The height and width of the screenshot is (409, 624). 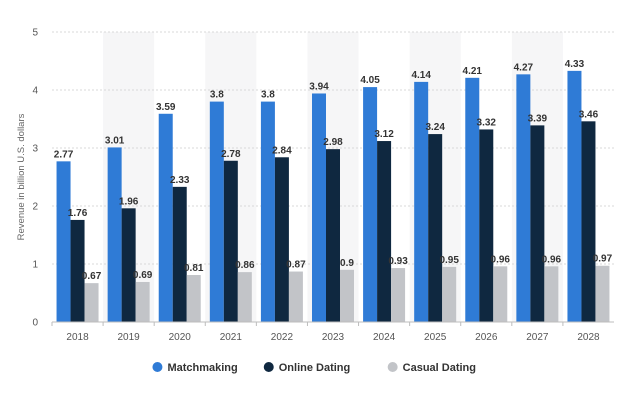 I want to click on data-label: 0.86, so click(x=245, y=265).